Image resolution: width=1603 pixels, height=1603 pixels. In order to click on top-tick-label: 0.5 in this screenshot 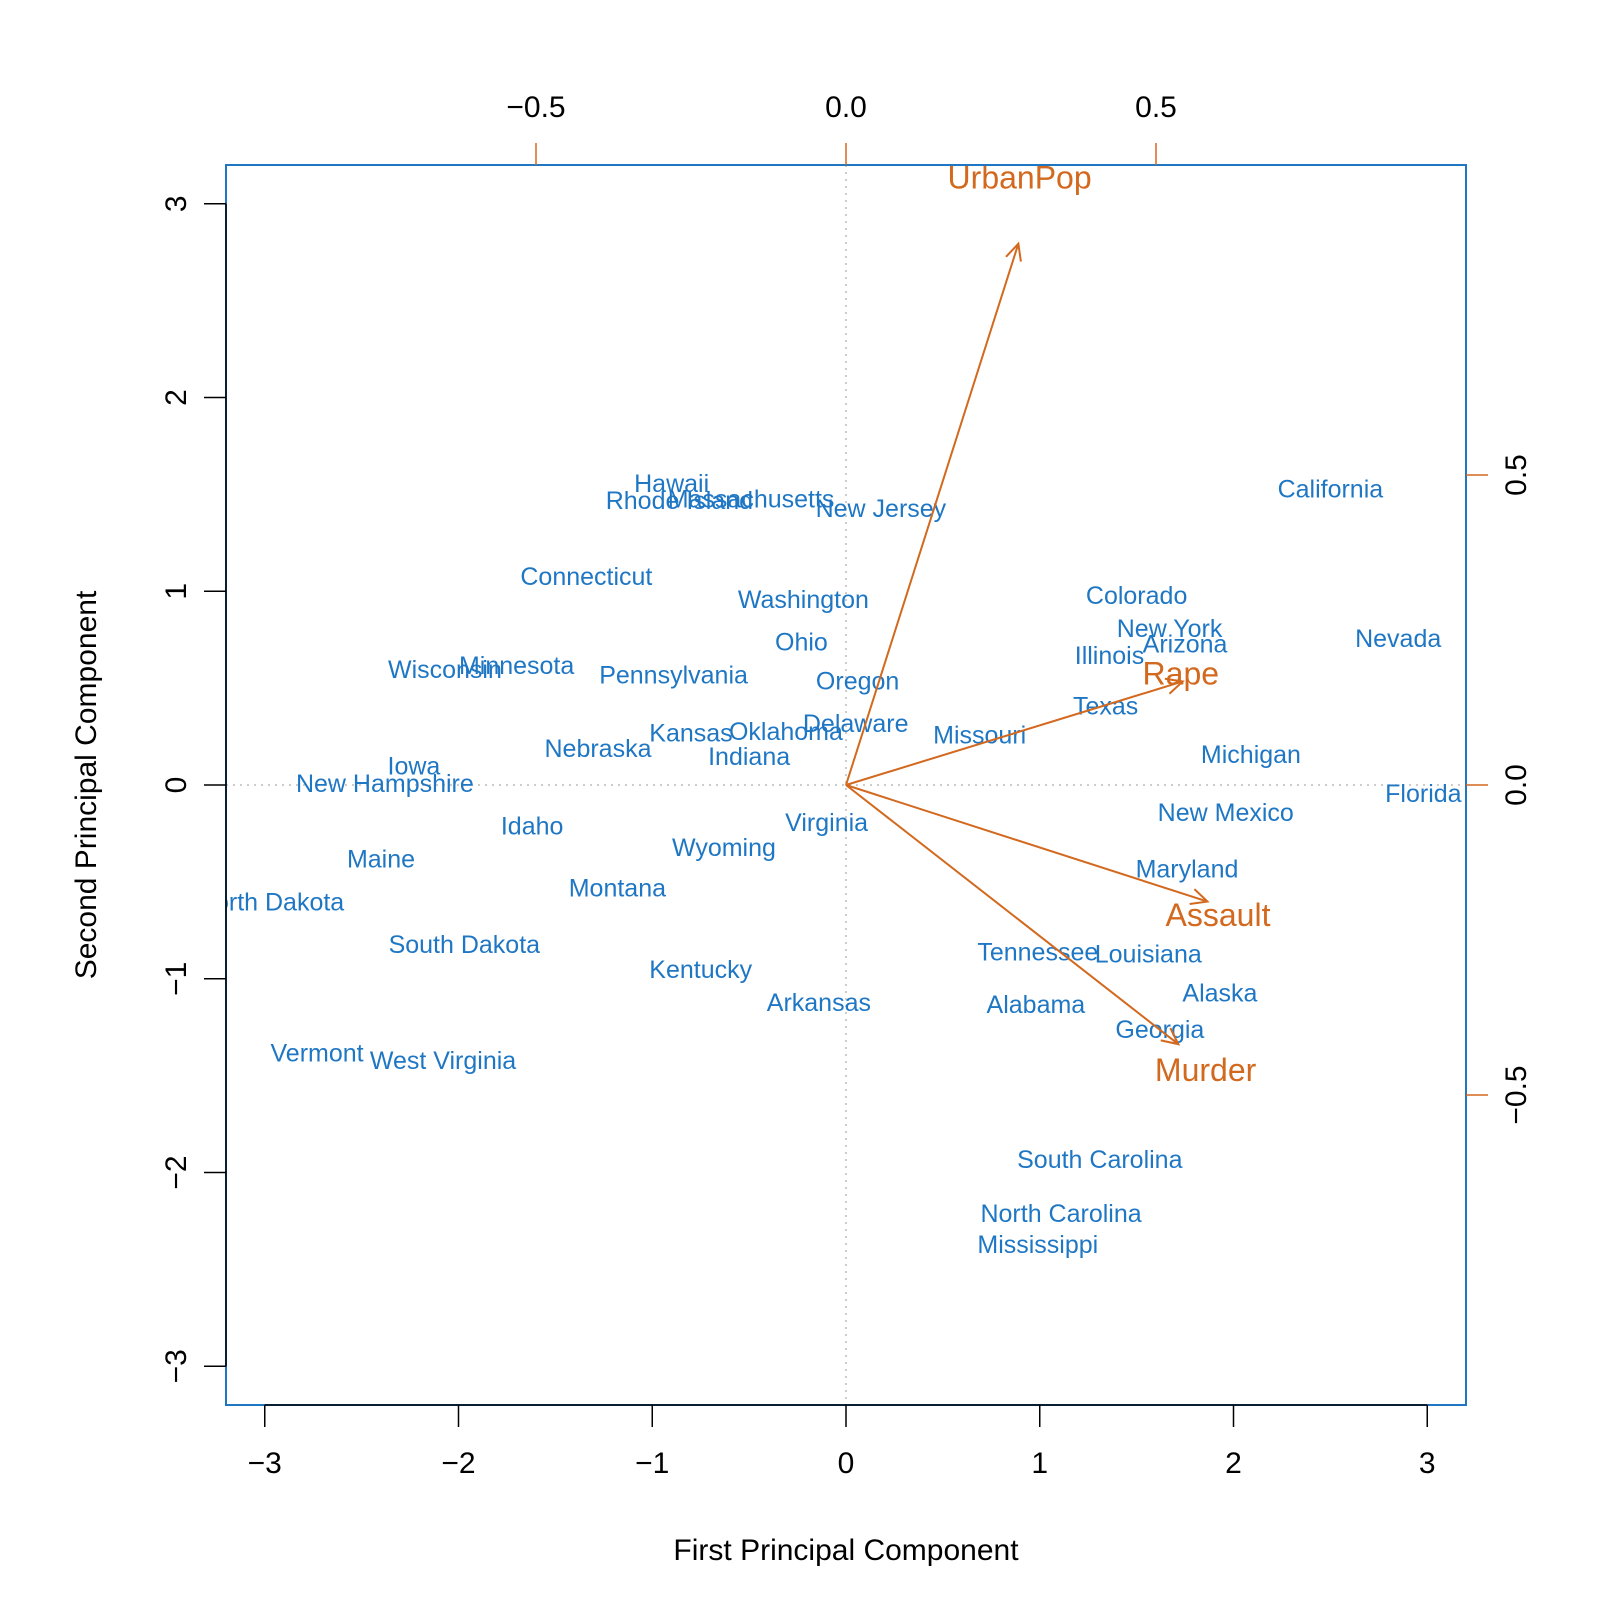, I will do `click(1156, 107)`.